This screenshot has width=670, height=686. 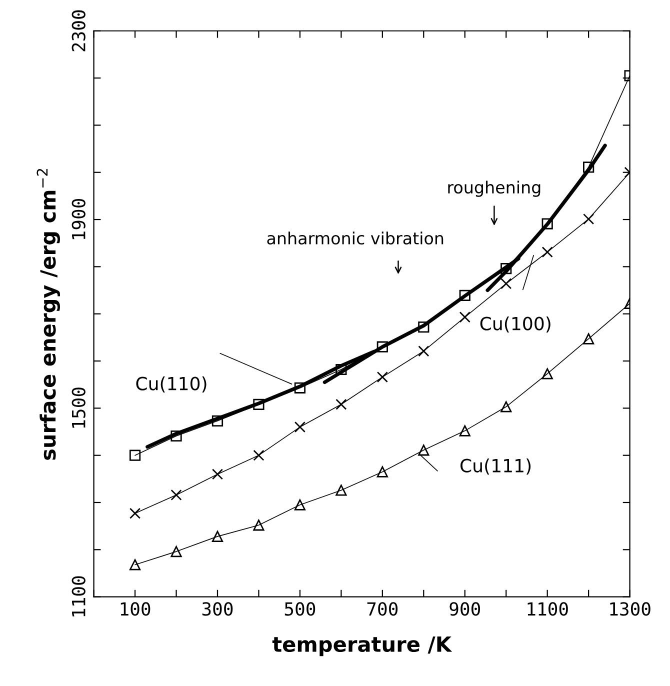 I want to click on x-tick-label: 900, so click(x=465, y=609).